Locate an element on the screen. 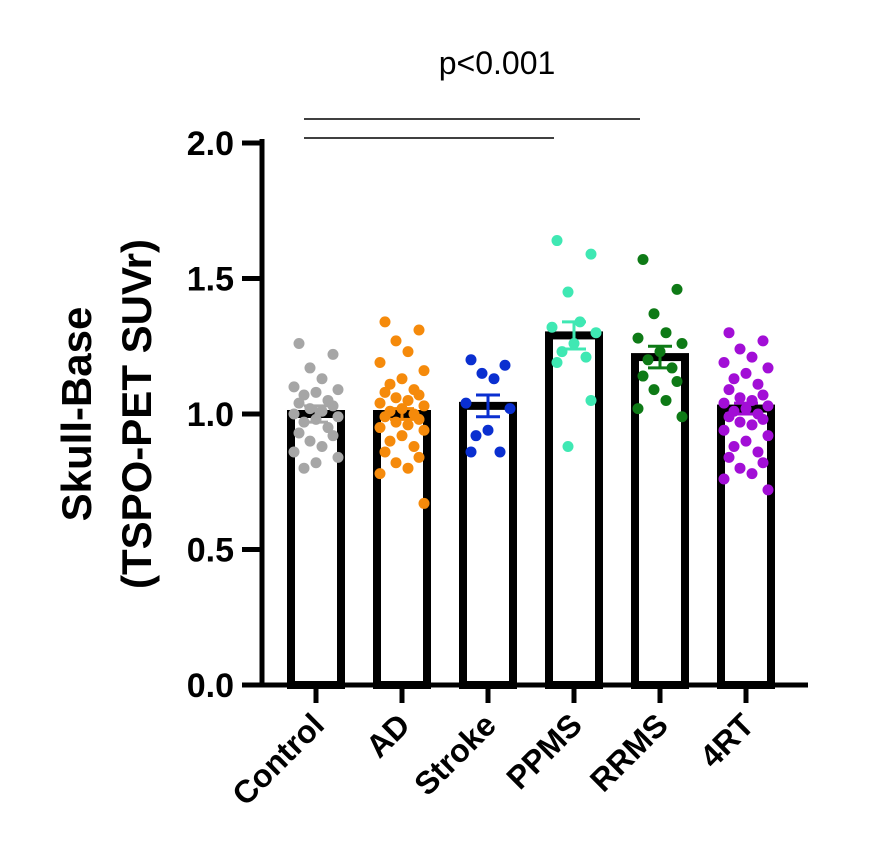  y-tick-label: 1.5 is located at coordinates (210, 280).